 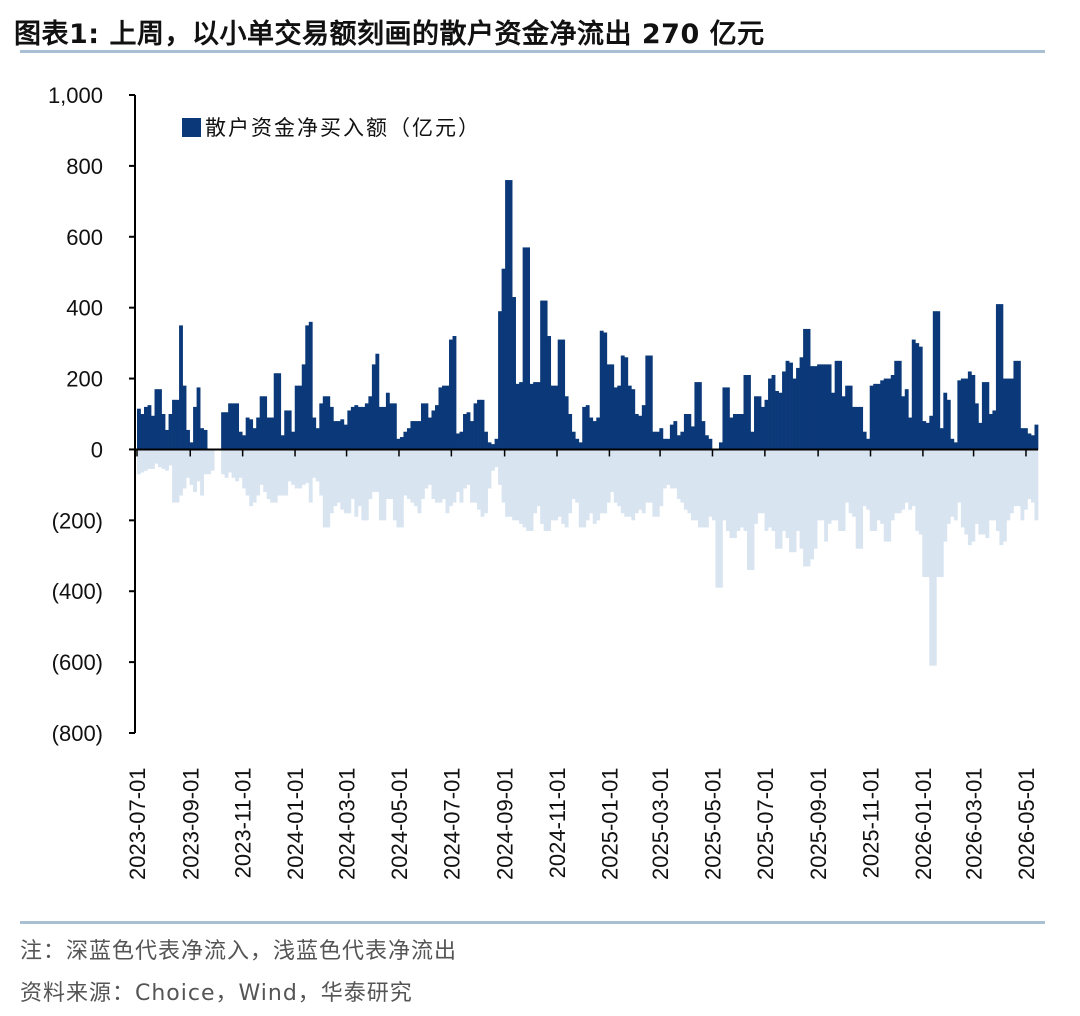 I want to click on y-tick-label: (800), so click(x=77, y=733).